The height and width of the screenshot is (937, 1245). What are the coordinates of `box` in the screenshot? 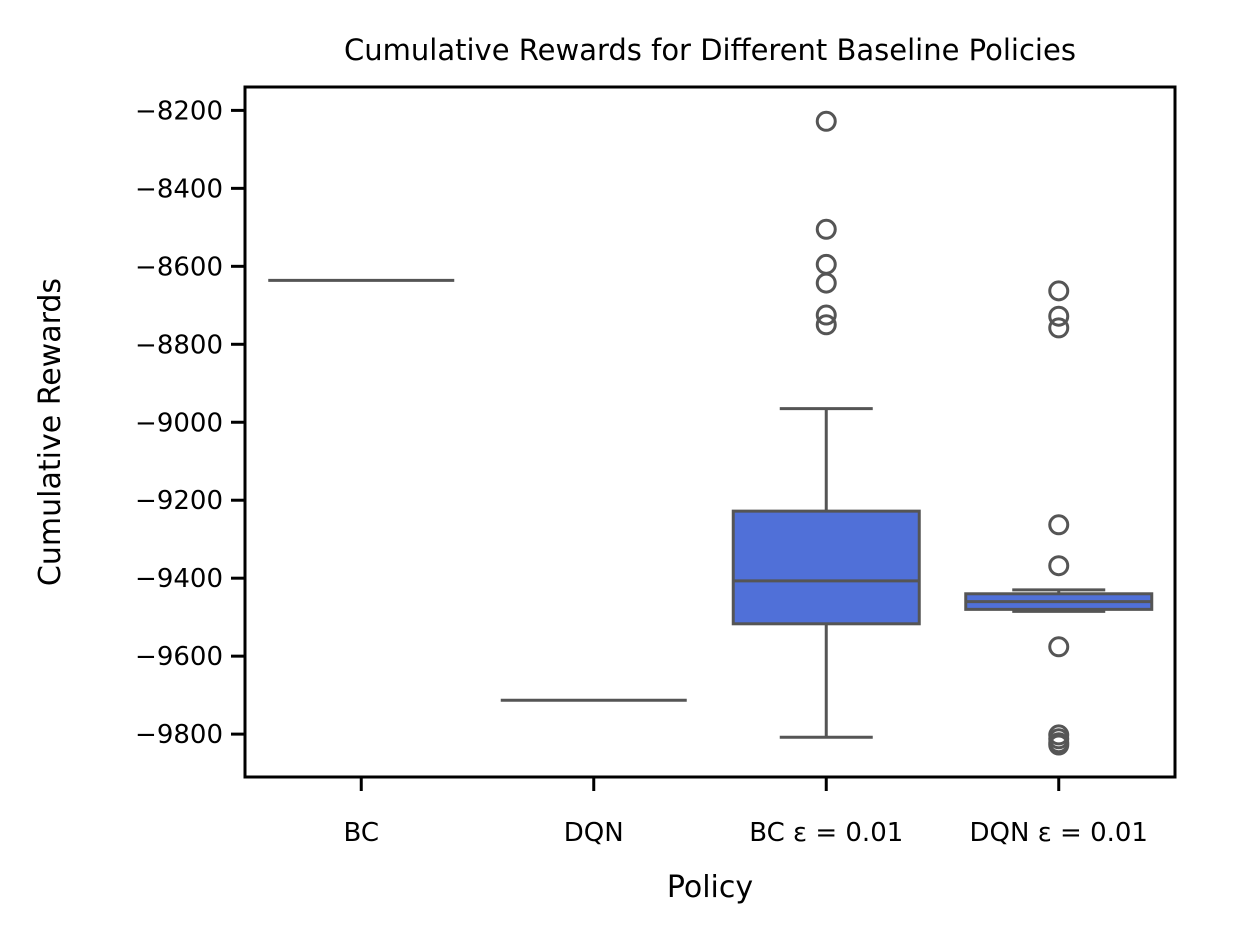 It's located at (826, 567).